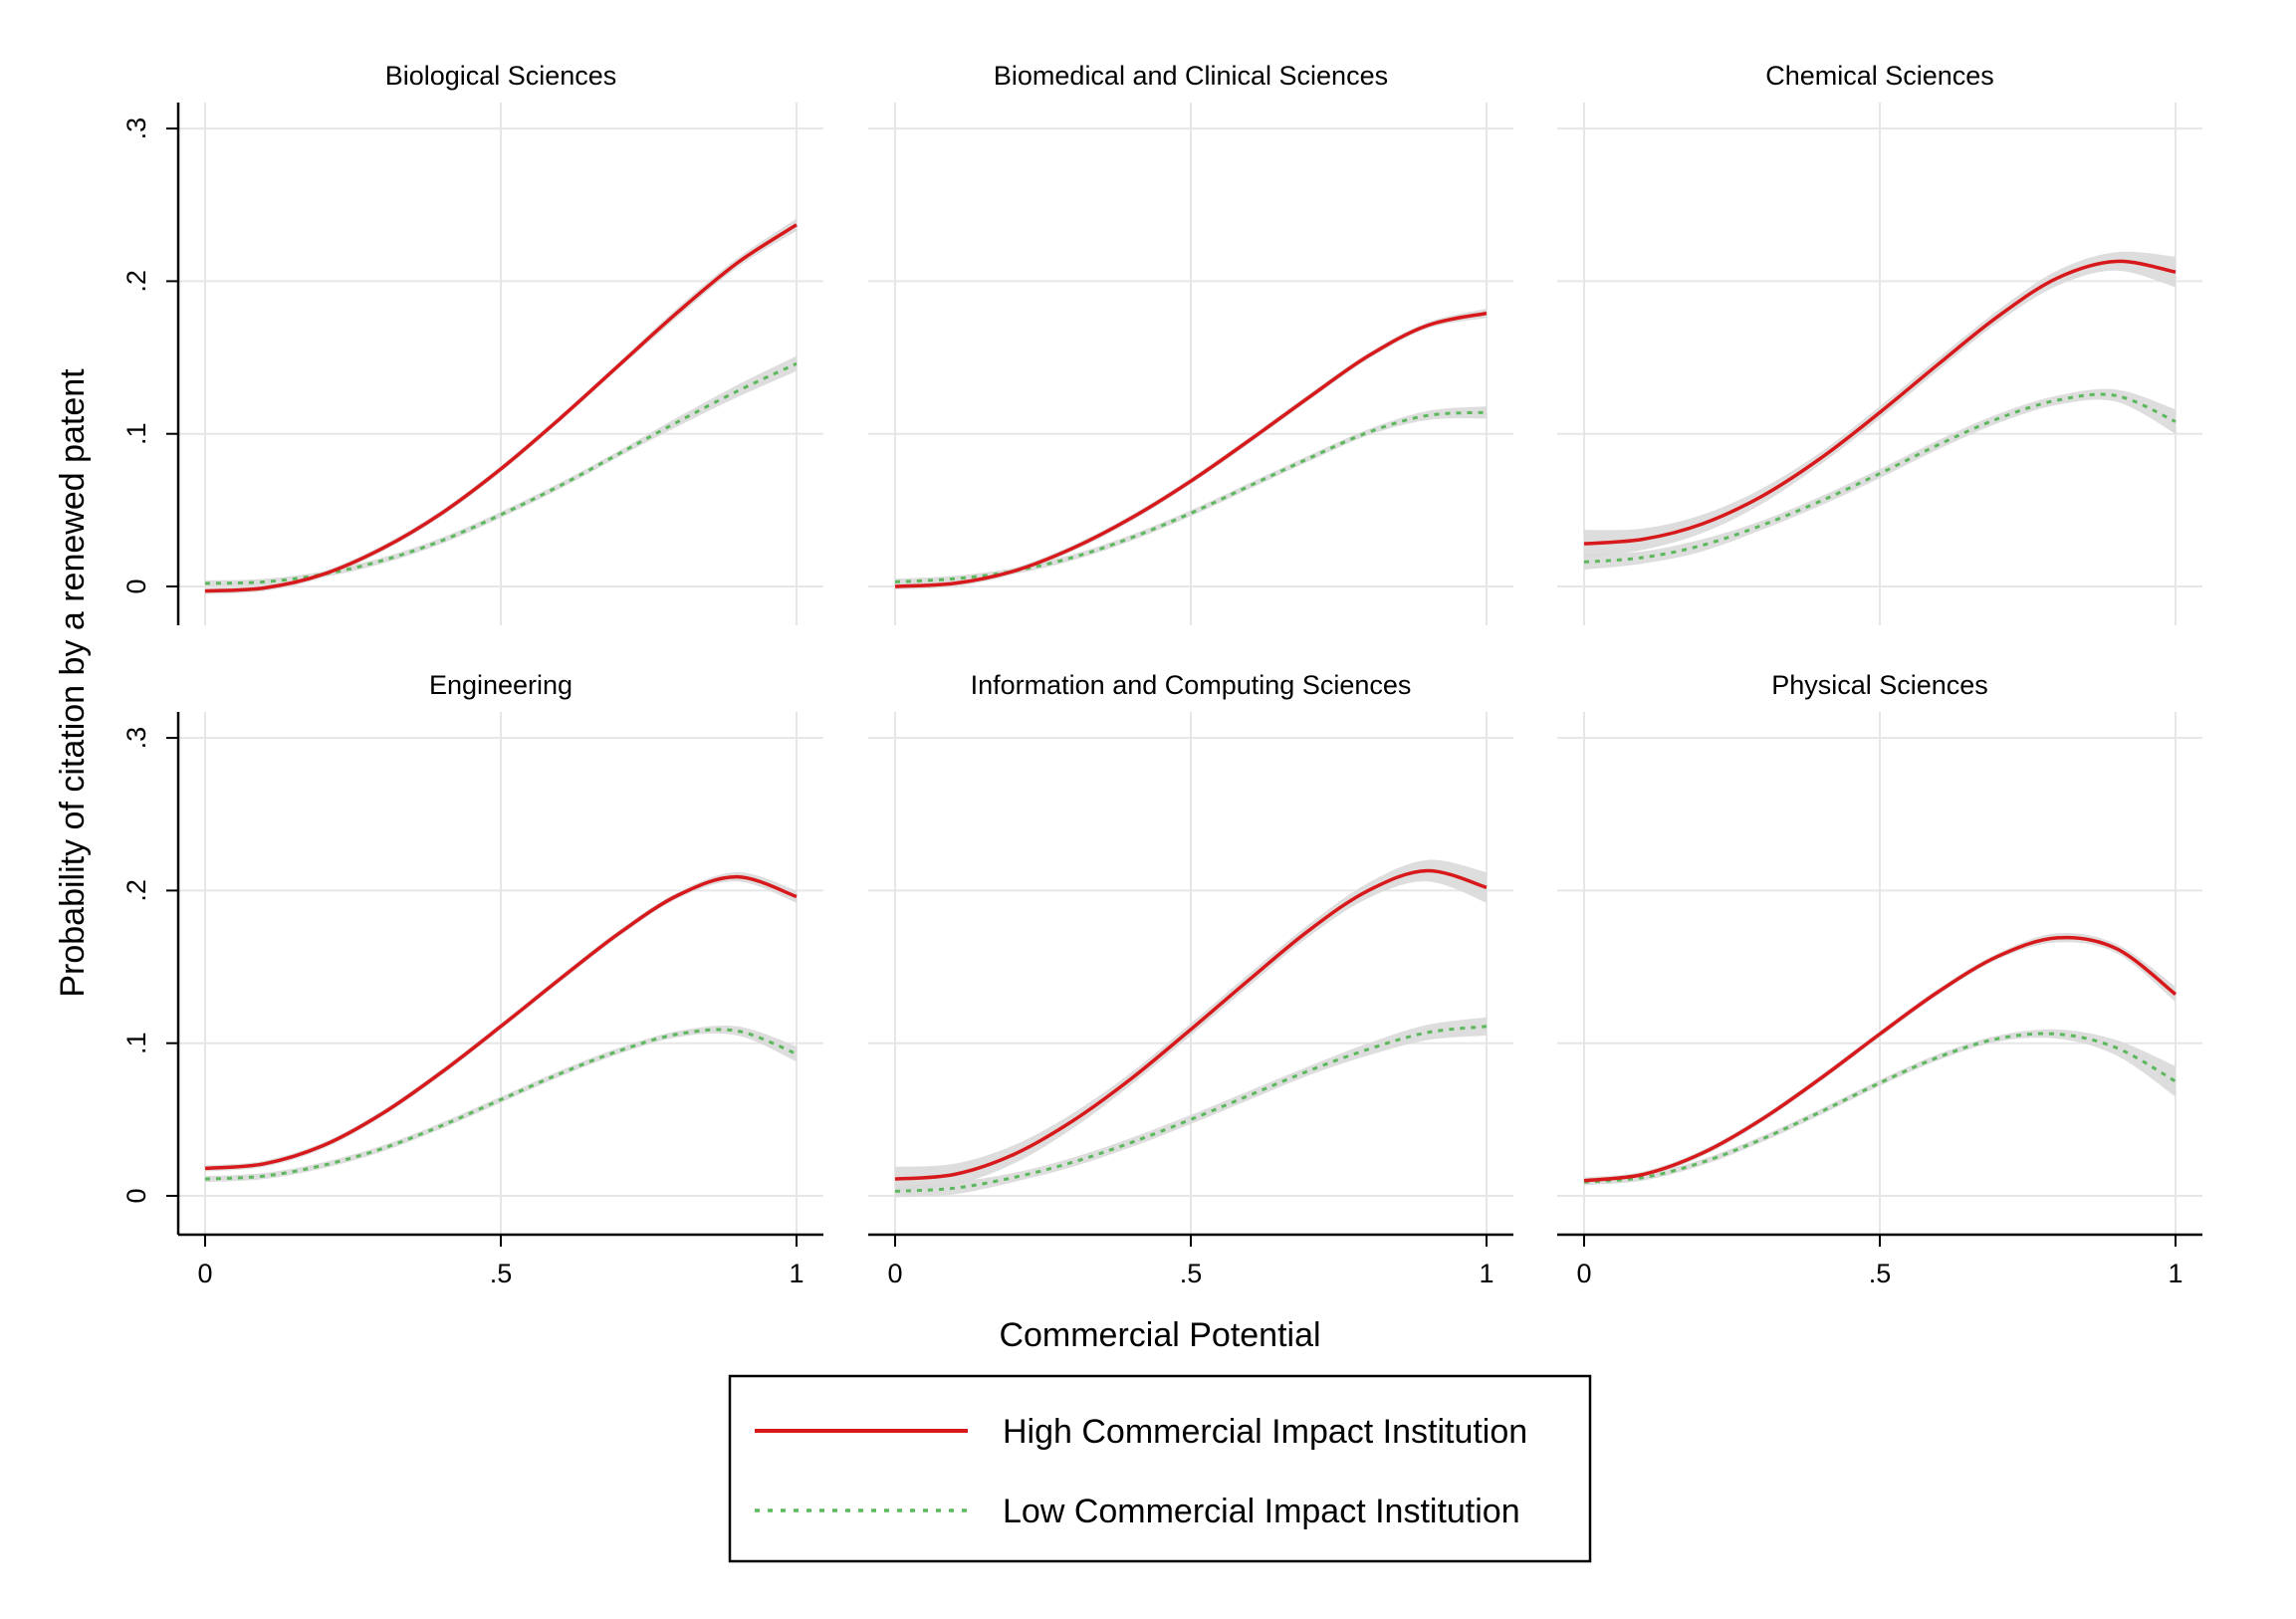 This screenshot has height=1619, width=2296. What do you see at coordinates (1879, 685) in the screenshot?
I see `panel-title: Physical Sciences` at bounding box center [1879, 685].